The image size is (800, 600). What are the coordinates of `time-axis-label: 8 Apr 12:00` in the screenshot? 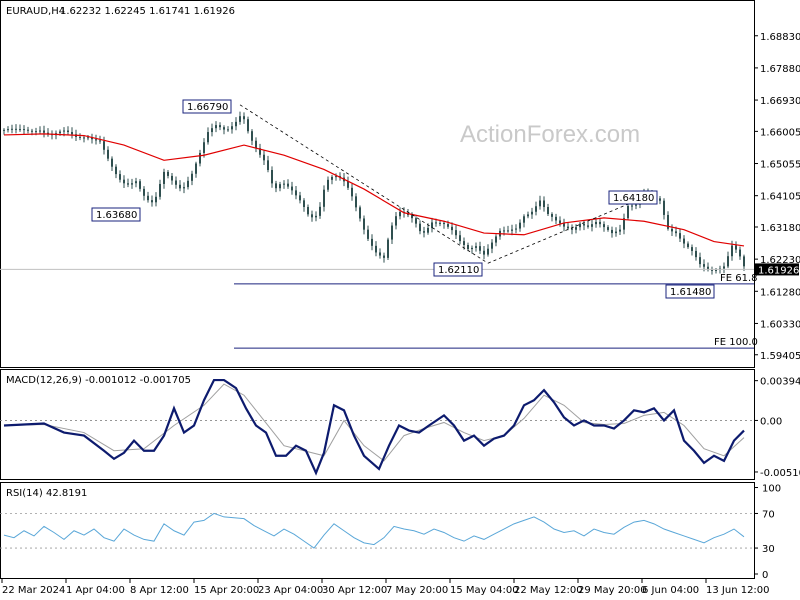 It's located at (159, 590).